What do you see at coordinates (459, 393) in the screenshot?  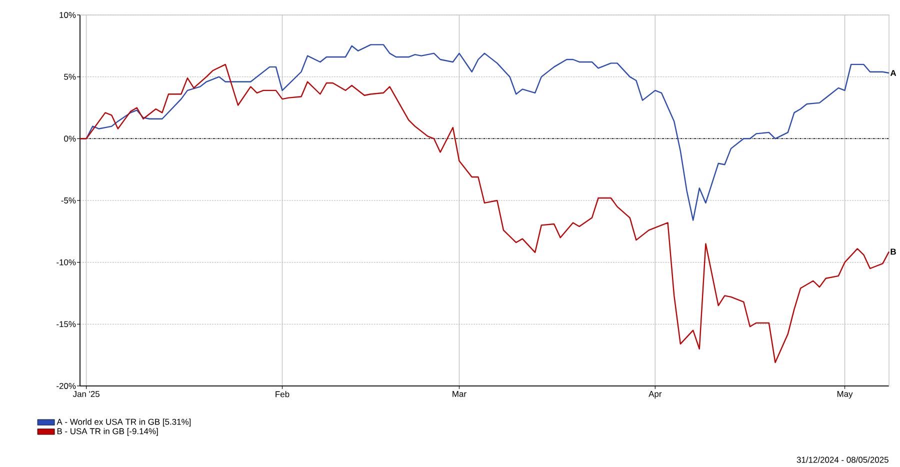 I see `x-tick-label: Mar` at bounding box center [459, 393].